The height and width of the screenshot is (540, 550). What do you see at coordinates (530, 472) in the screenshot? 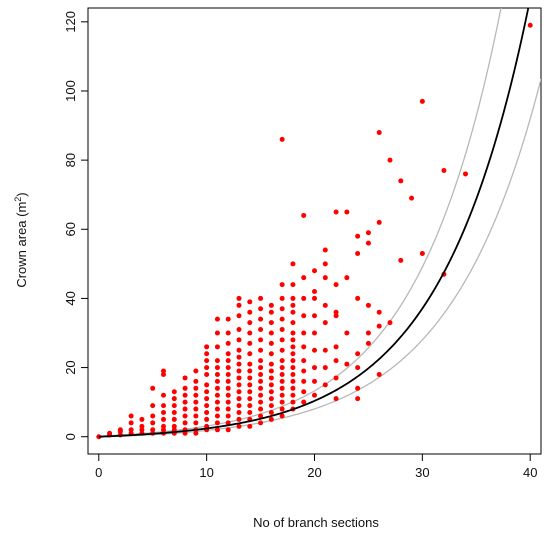
I see `x-tick-label: 40` at bounding box center [530, 472].